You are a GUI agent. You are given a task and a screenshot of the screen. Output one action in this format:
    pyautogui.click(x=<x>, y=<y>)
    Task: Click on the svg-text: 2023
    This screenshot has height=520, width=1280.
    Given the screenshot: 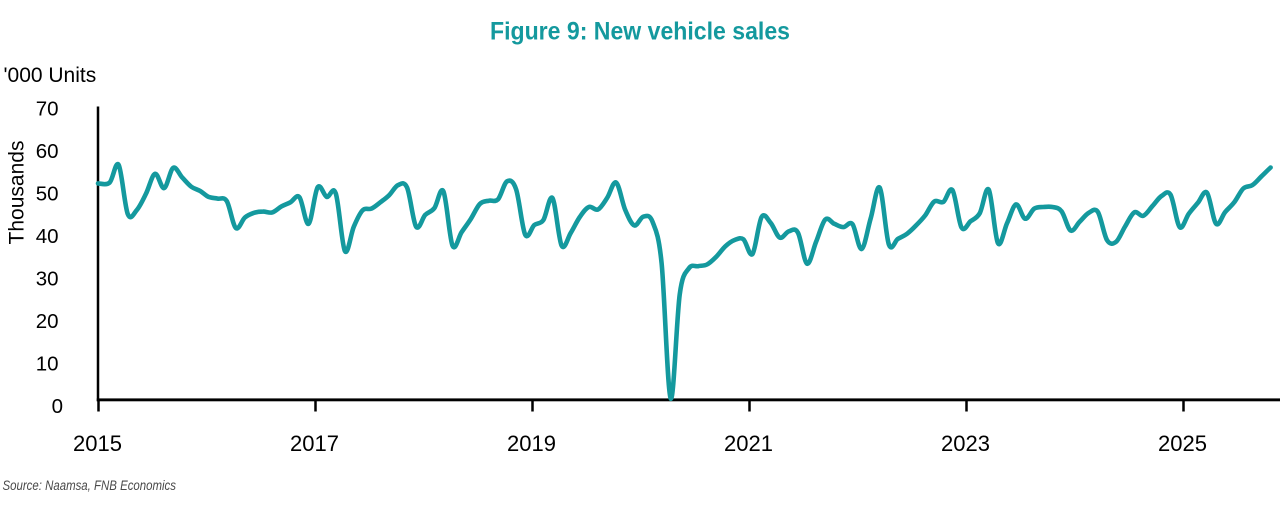 What is the action you would take?
    pyautogui.click(x=965, y=443)
    